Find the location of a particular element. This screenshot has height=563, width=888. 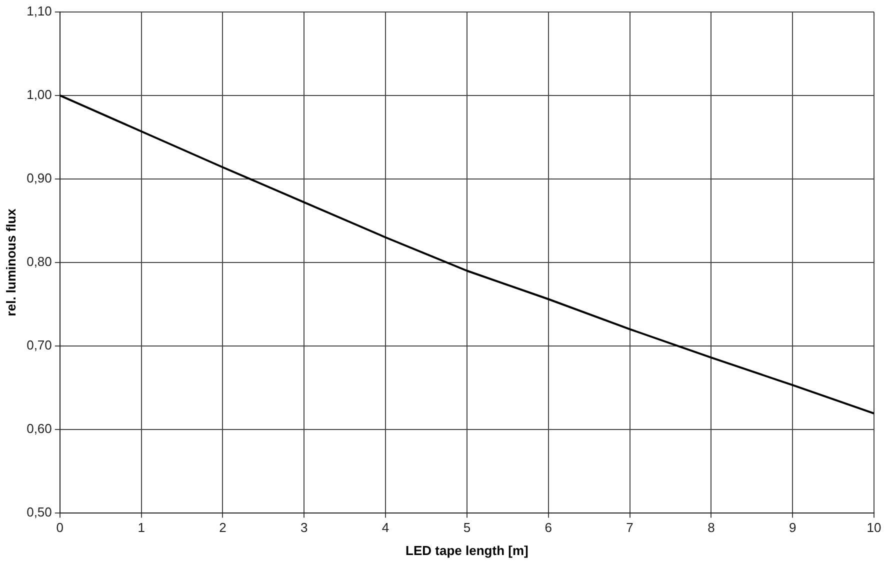

x-tick-label: 7 is located at coordinates (630, 528).